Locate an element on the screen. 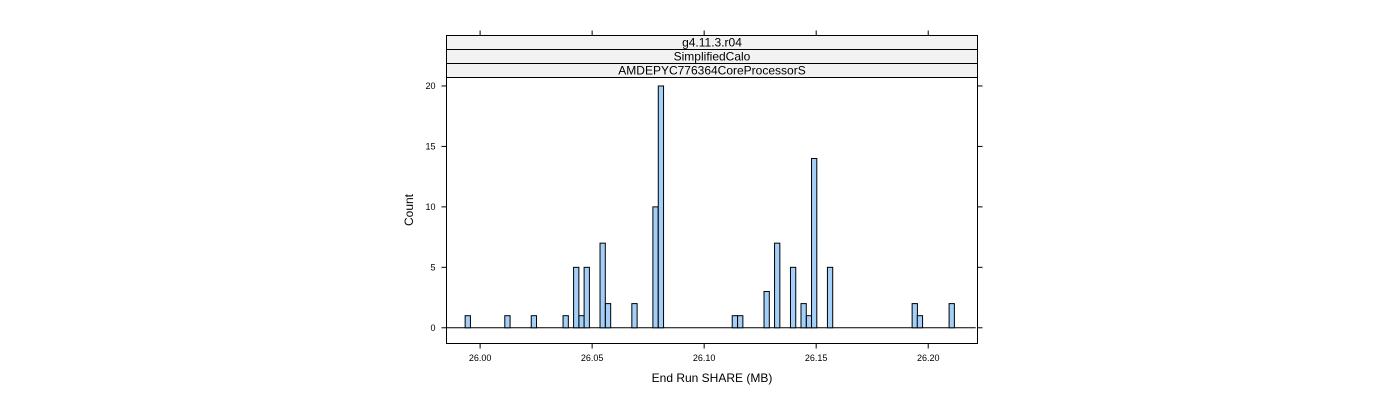  y-tick-label: 15 is located at coordinates (430, 146).